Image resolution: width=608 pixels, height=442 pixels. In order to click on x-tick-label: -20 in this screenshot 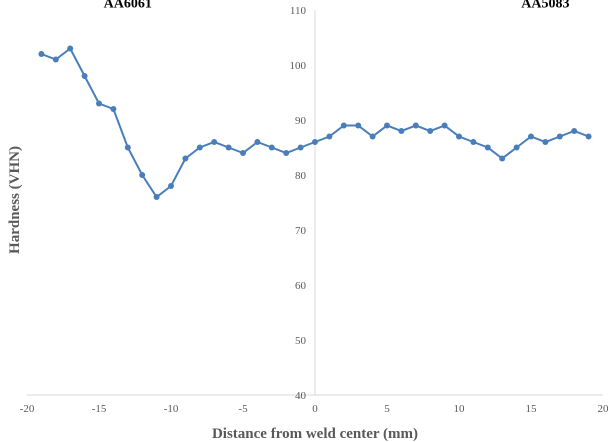, I will do `click(27, 409)`.